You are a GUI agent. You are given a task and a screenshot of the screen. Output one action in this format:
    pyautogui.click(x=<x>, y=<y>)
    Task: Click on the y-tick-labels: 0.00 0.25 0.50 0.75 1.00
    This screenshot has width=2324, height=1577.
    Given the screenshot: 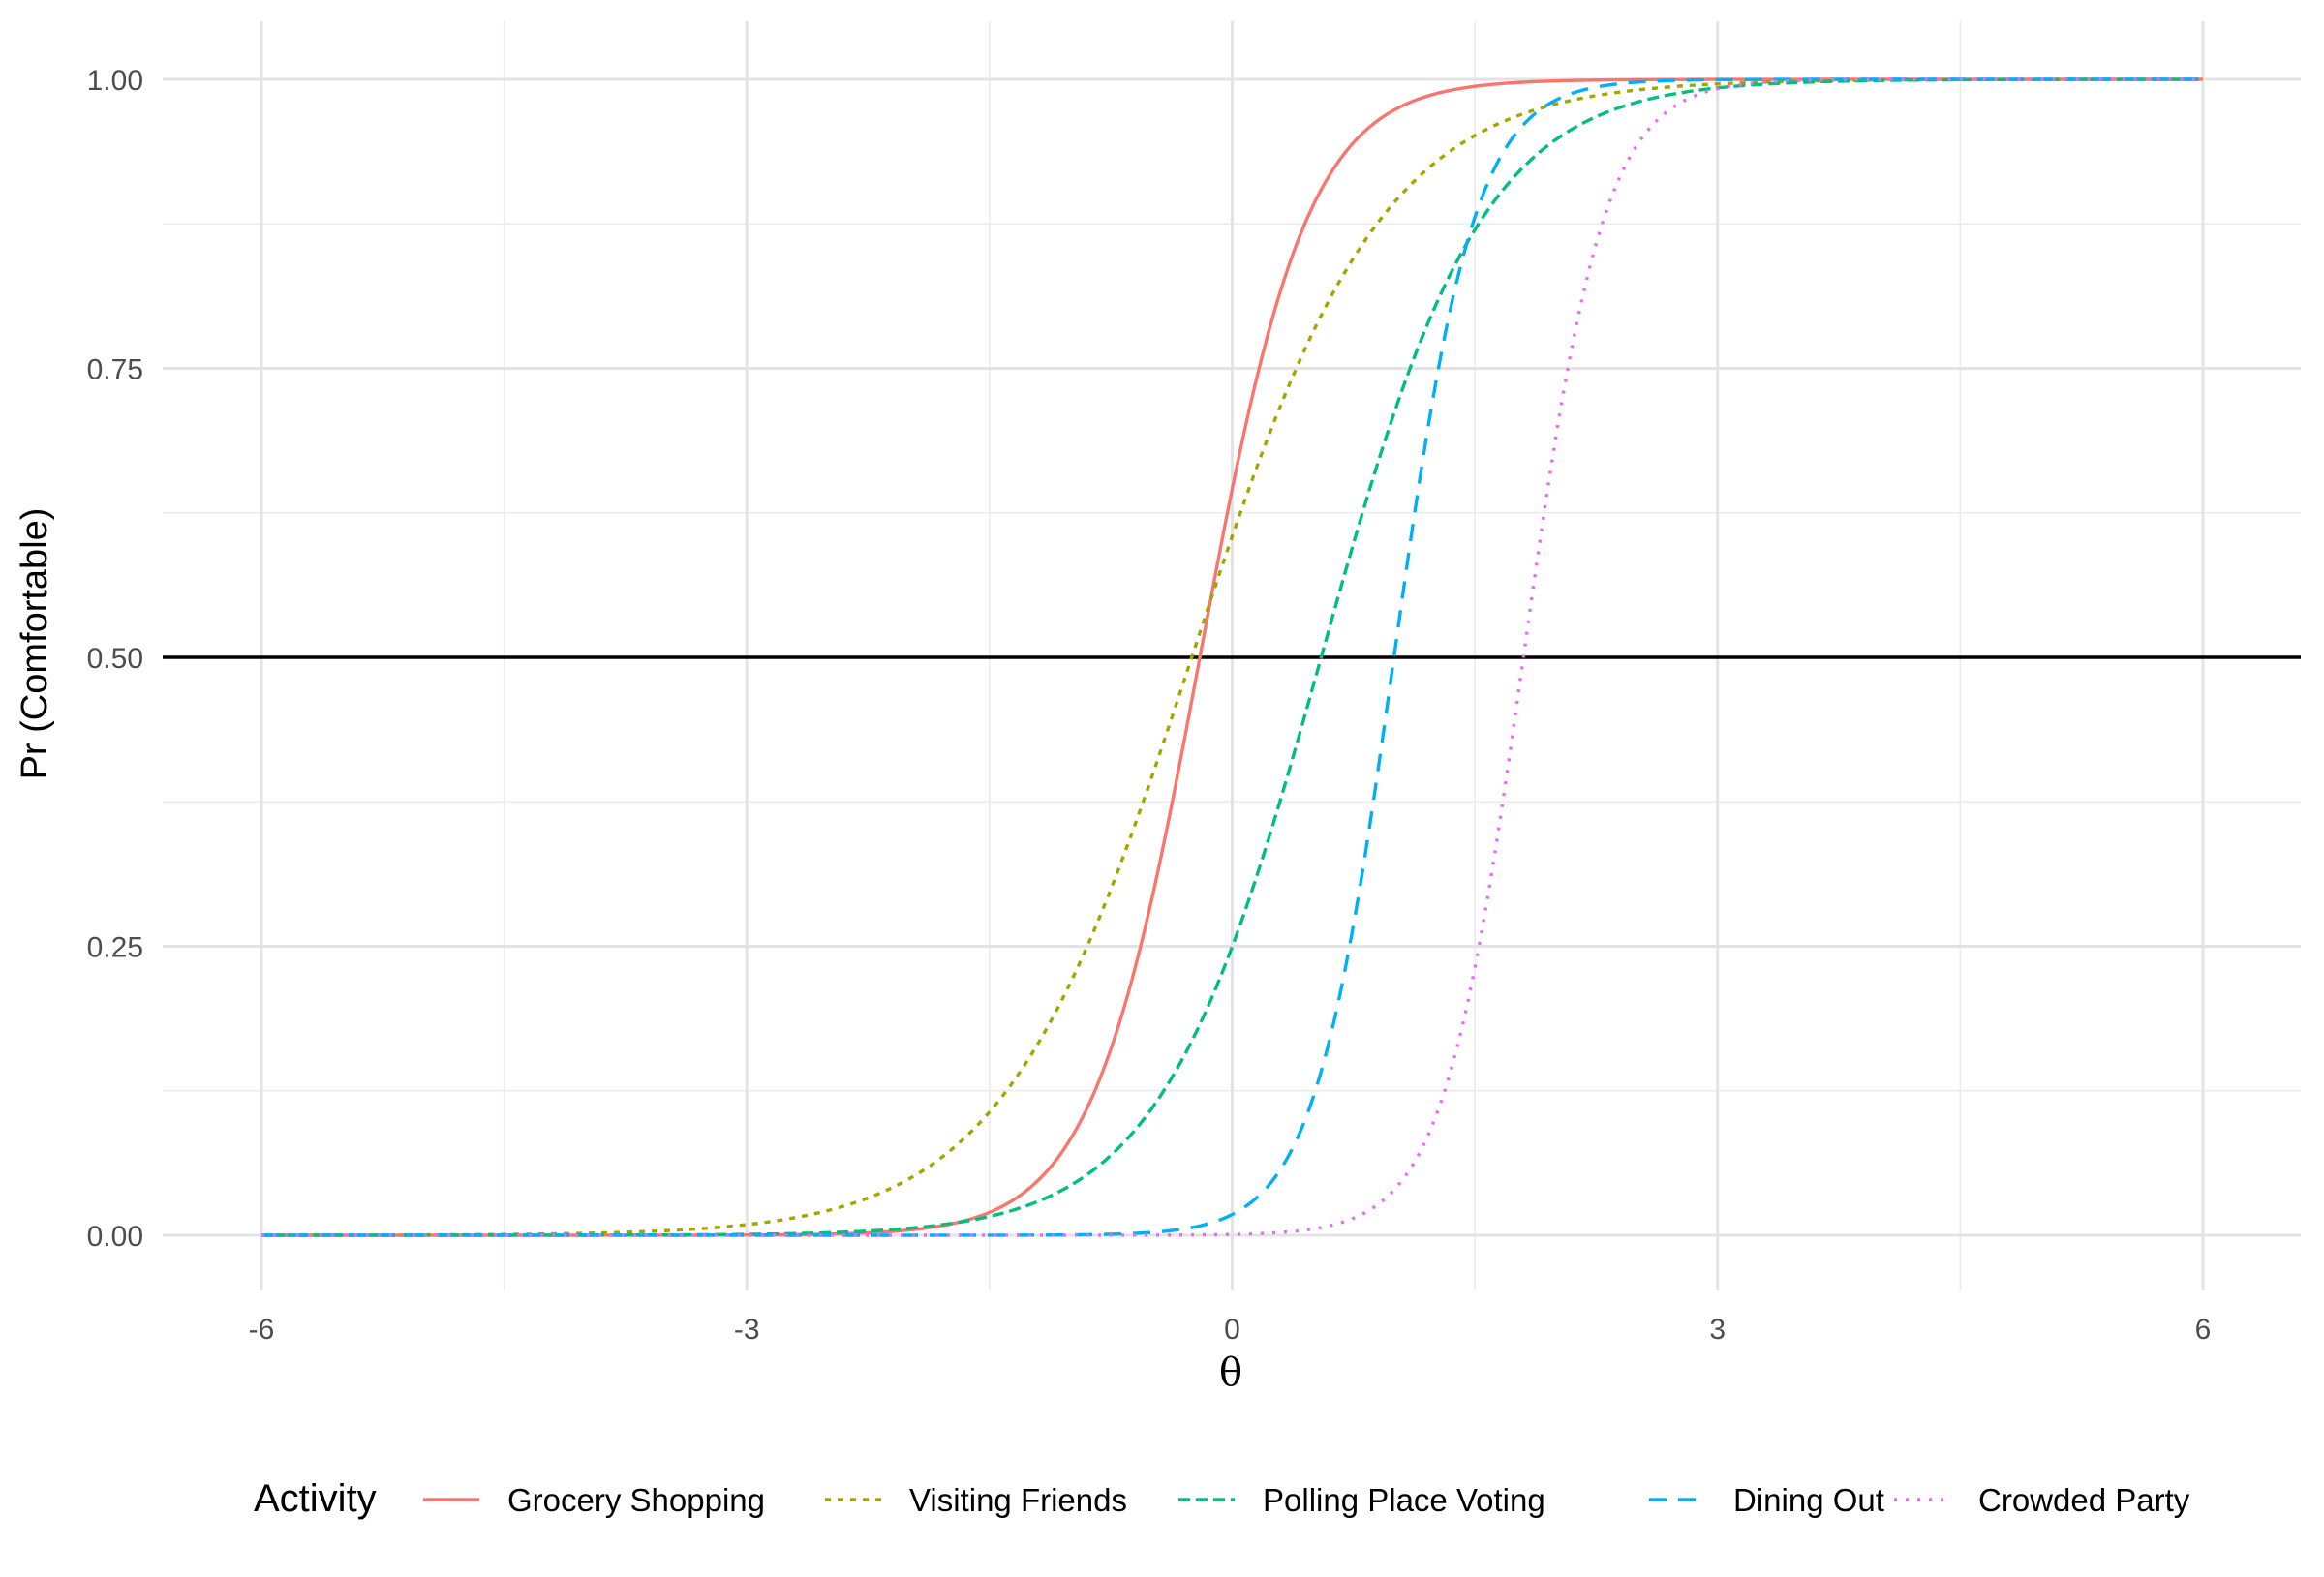 What is the action you would take?
    pyautogui.click(x=115, y=659)
    